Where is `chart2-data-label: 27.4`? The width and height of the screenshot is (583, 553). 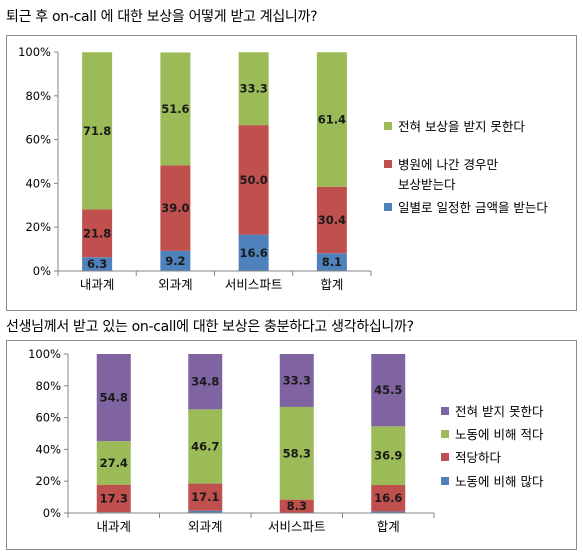 chart2-data-label: 27.4 is located at coordinates (114, 463).